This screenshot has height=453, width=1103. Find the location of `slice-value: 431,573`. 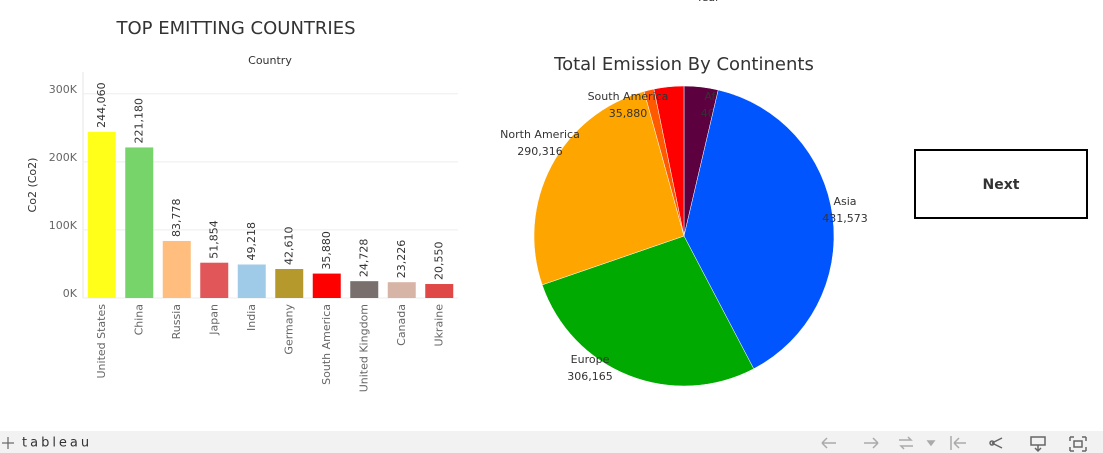

slice-value: 431,573 is located at coordinates (845, 218).